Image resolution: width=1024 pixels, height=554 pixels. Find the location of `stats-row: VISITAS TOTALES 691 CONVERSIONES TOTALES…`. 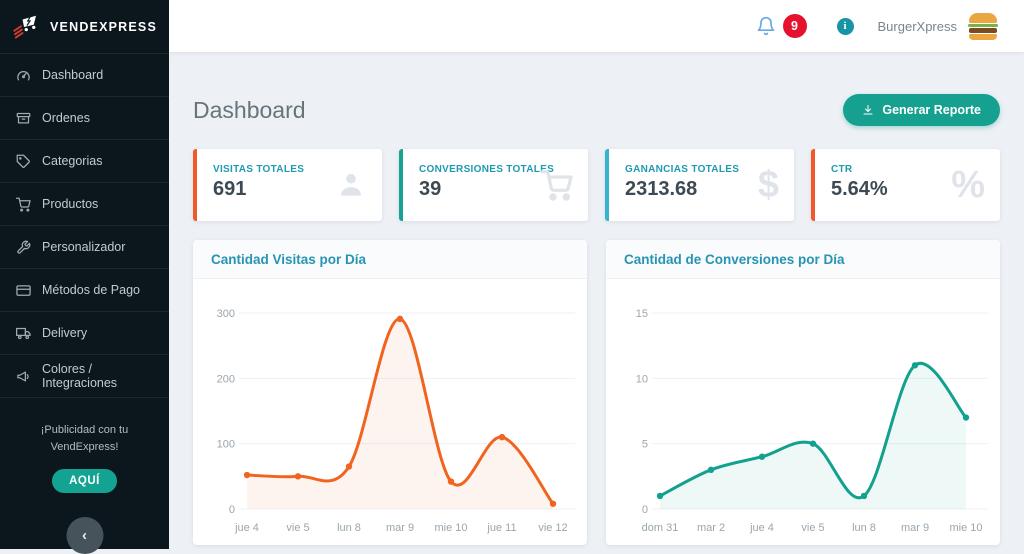

stats-row: VISITAS TOTALES 691 CONVERSIONES TOTALES… is located at coordinates (596, 185).